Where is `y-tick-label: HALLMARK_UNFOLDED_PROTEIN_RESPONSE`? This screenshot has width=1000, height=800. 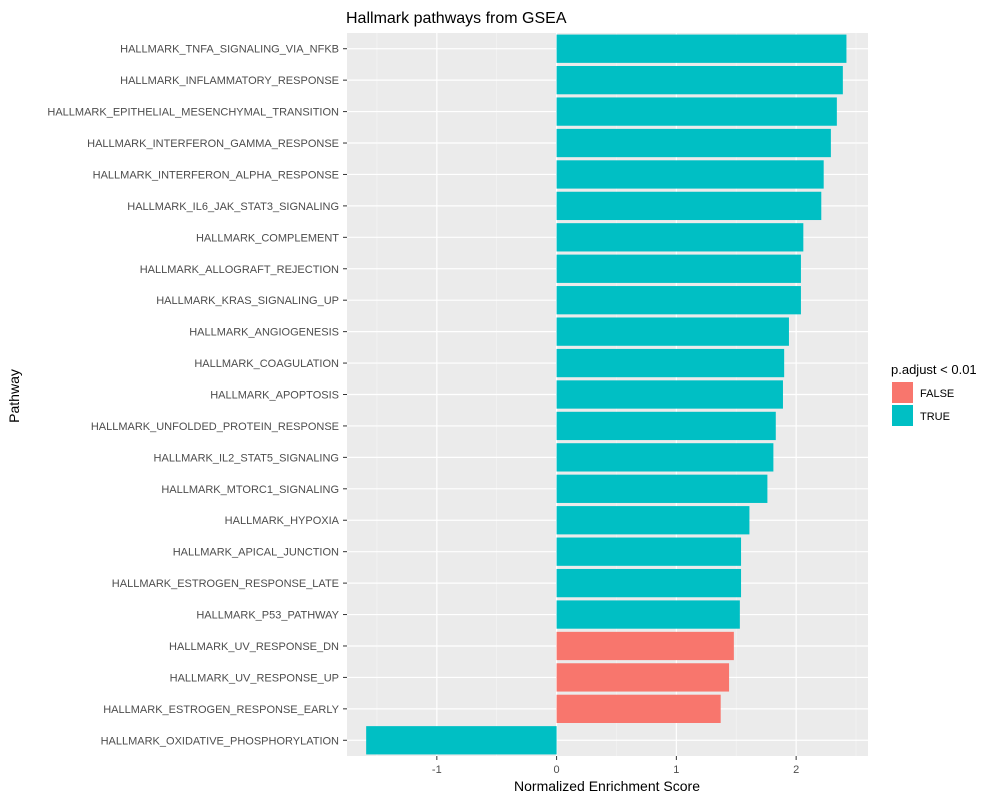
y-tick-label: HALLMARK_UNFOLDED_PROTEIN_RESPONSE is located at coordinates (215, 427).